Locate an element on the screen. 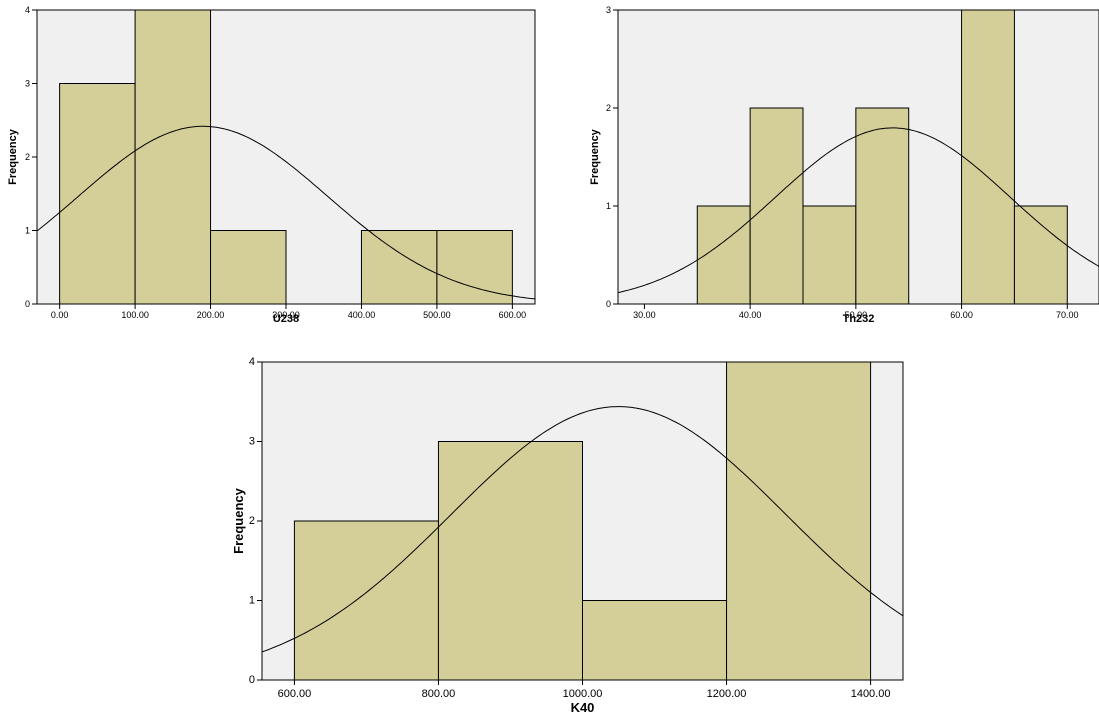 This screenshot has width=1099, height=716. normal-curve-u238 is located at coordinates (286, 212).